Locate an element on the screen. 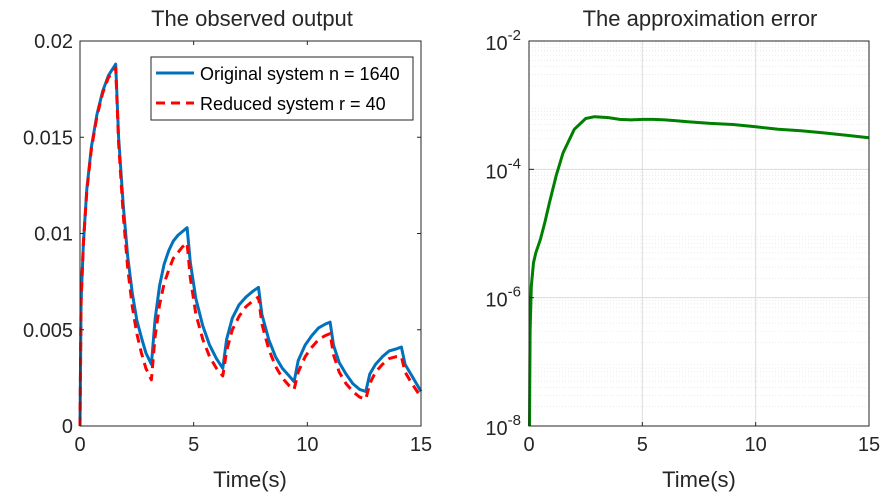 The image size is (887, 500). right-xlabel: Time(s) is located at coordinates (699, 479).